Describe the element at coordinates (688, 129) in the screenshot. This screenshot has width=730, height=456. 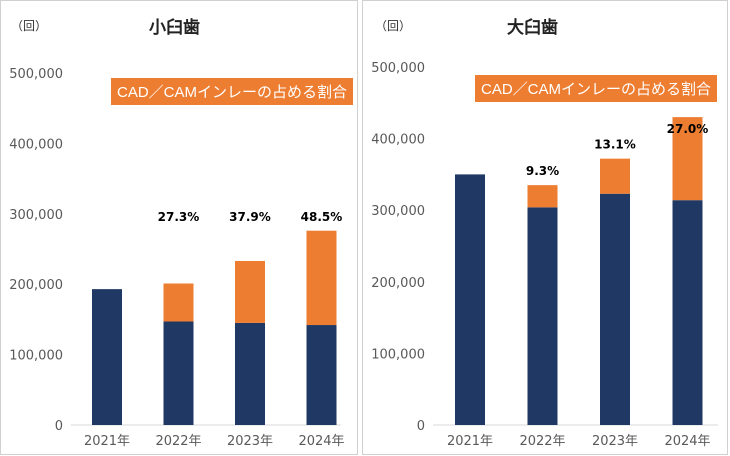
I see `data-label: 27.0%` at that location.